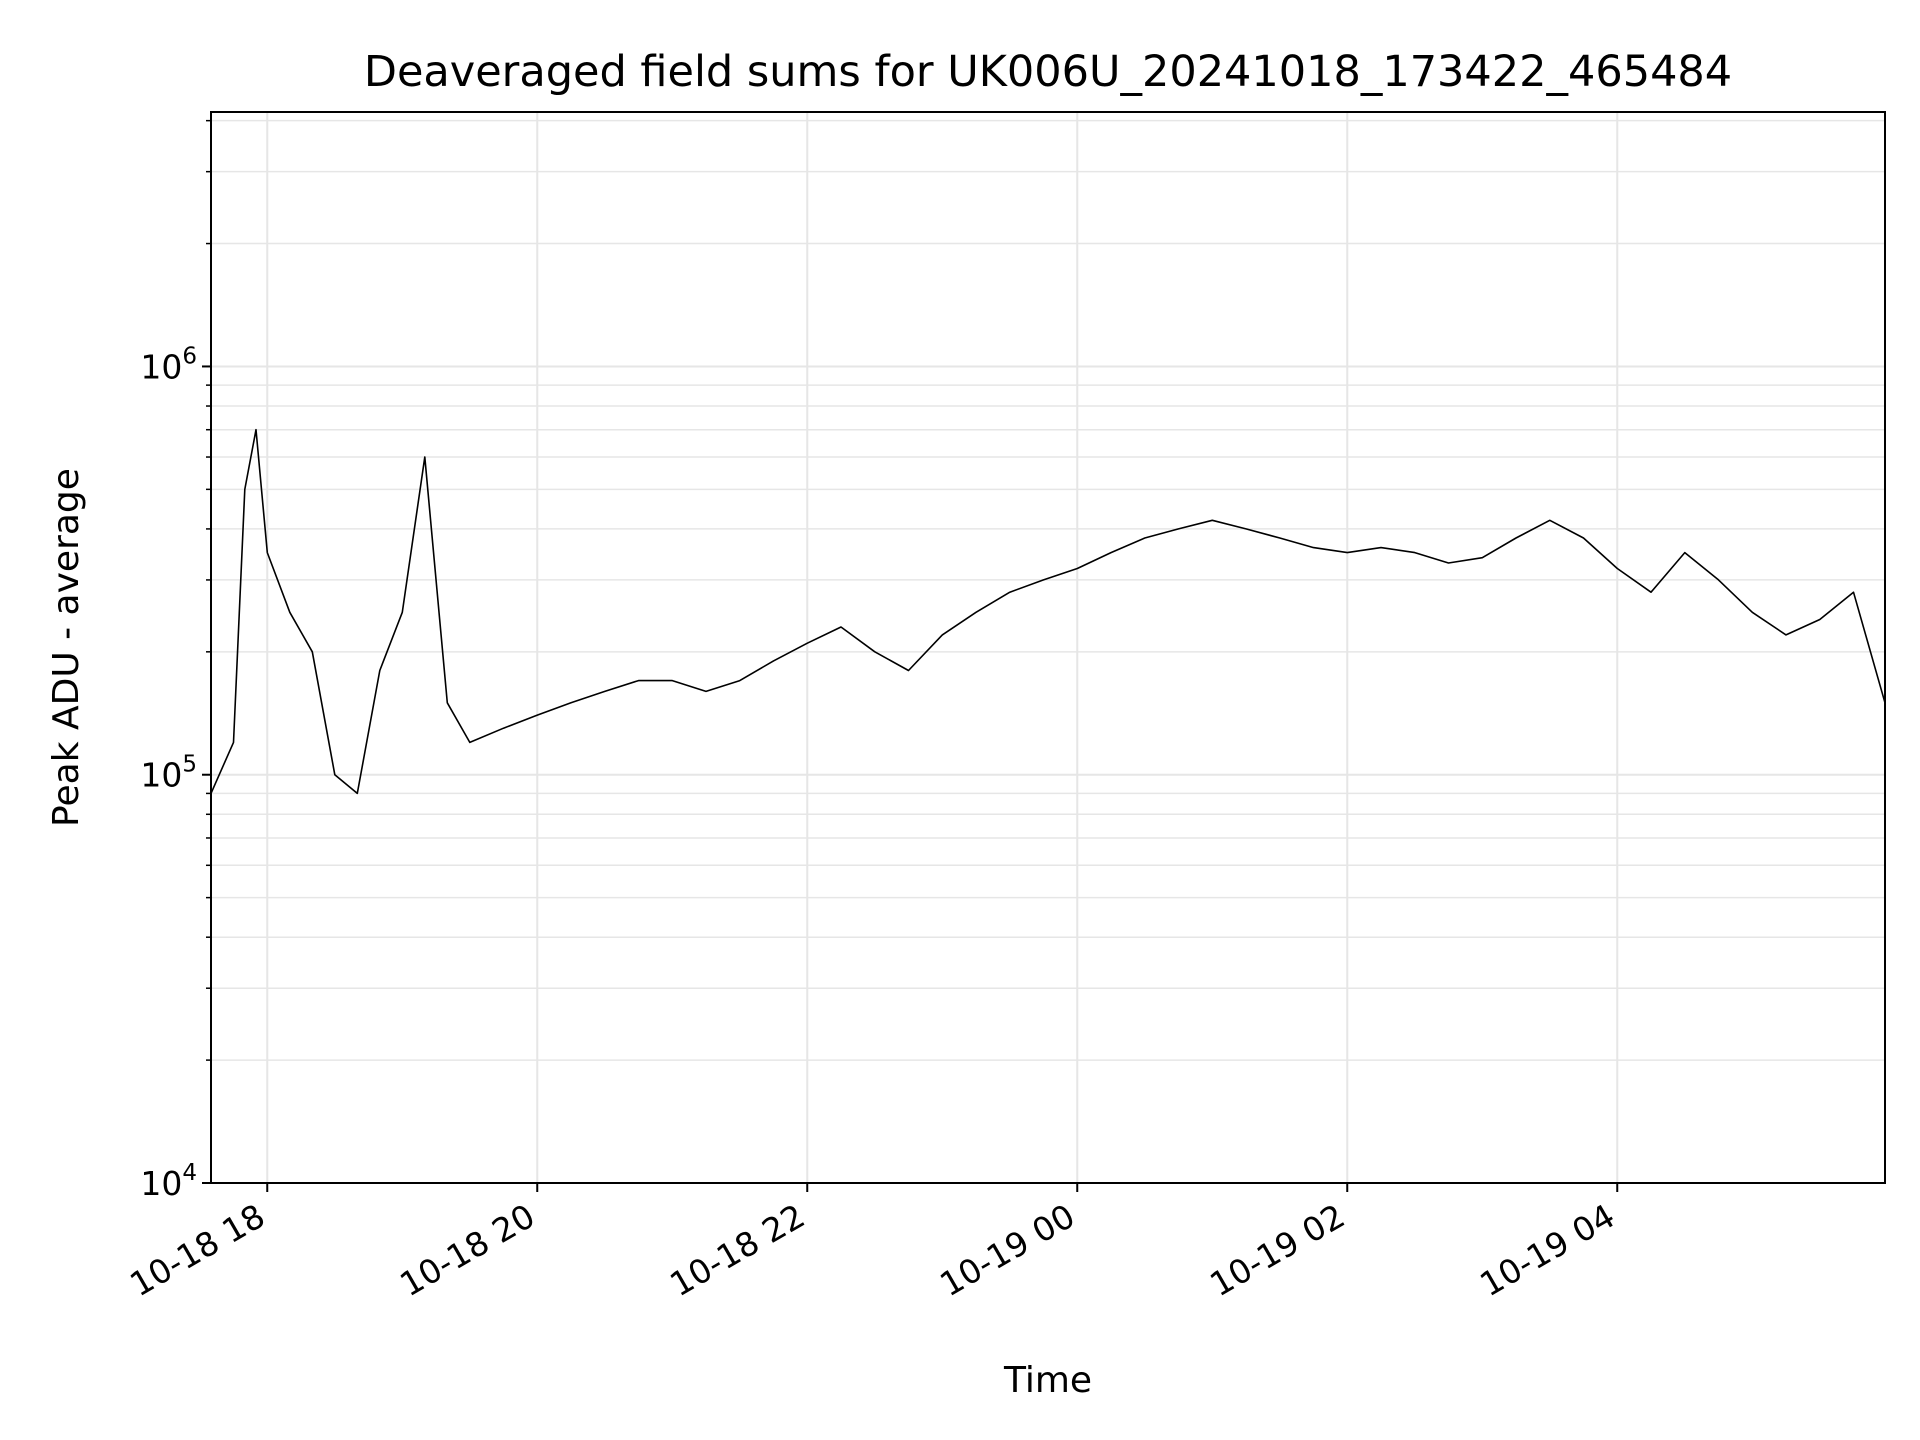 This screenshot has height=1440, width=1920. I want to click on x-tick-label: 10-18 22, so click(737, 1250).